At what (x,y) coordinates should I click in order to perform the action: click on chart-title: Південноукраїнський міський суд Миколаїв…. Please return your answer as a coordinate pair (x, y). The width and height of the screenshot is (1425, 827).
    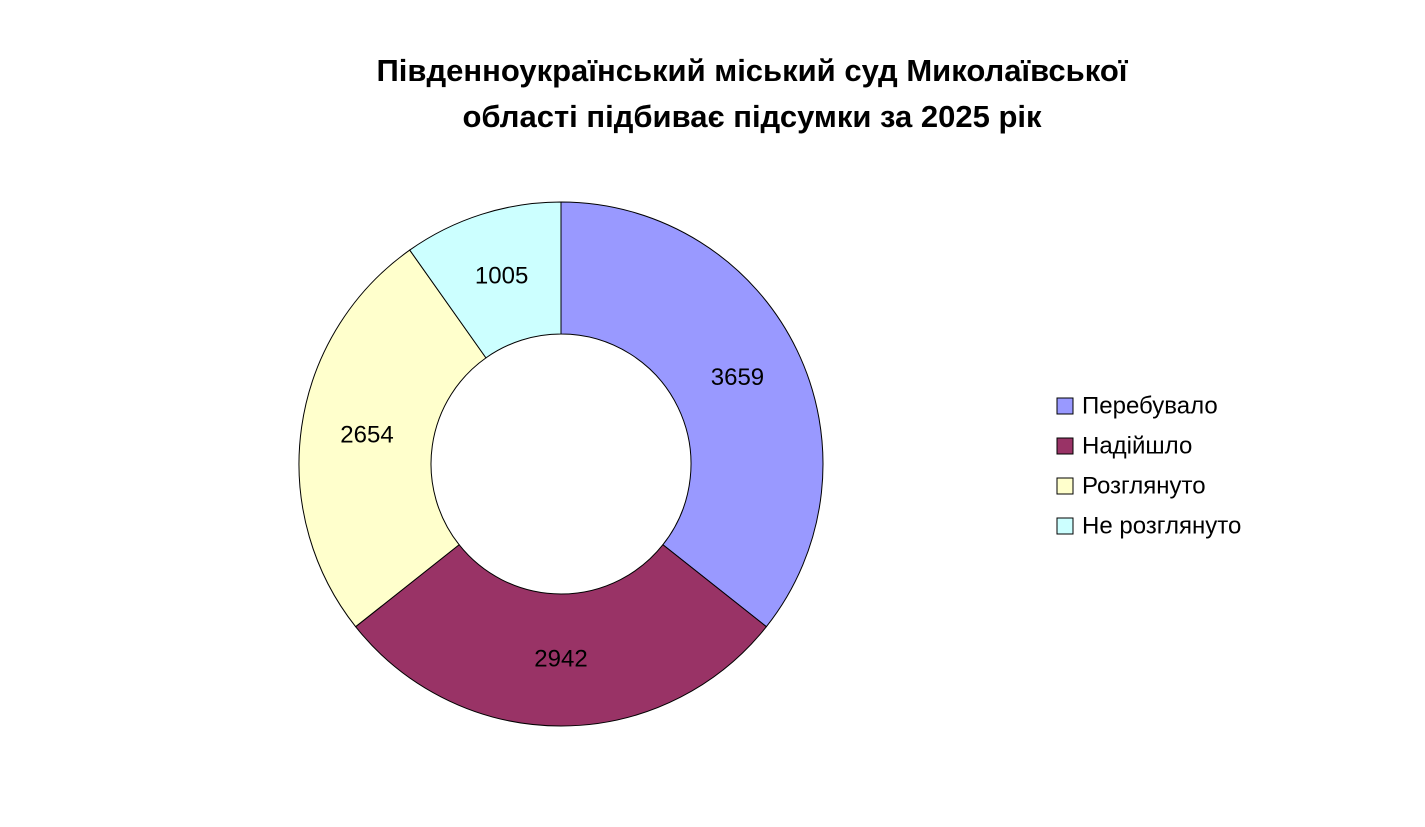
    Looking at the image, I should click on (752, 93).